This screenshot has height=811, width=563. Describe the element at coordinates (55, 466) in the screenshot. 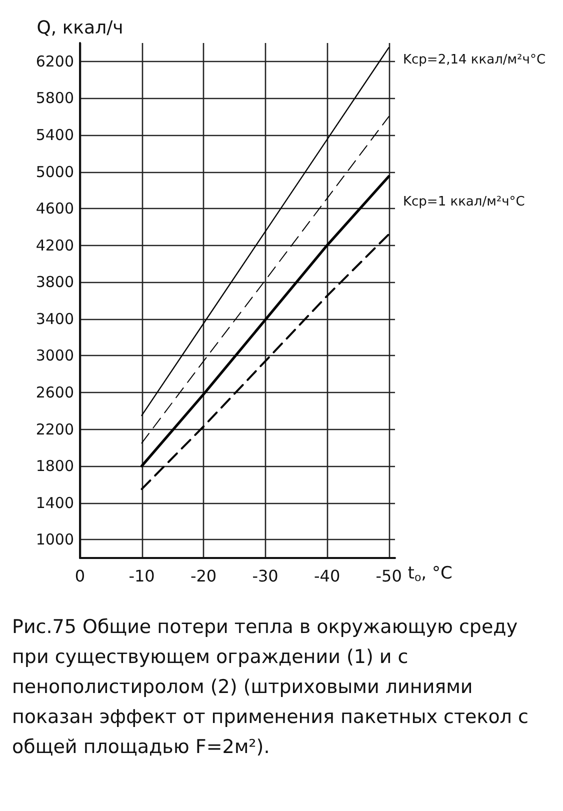

I see `y-tick-label: 1800` at that location.